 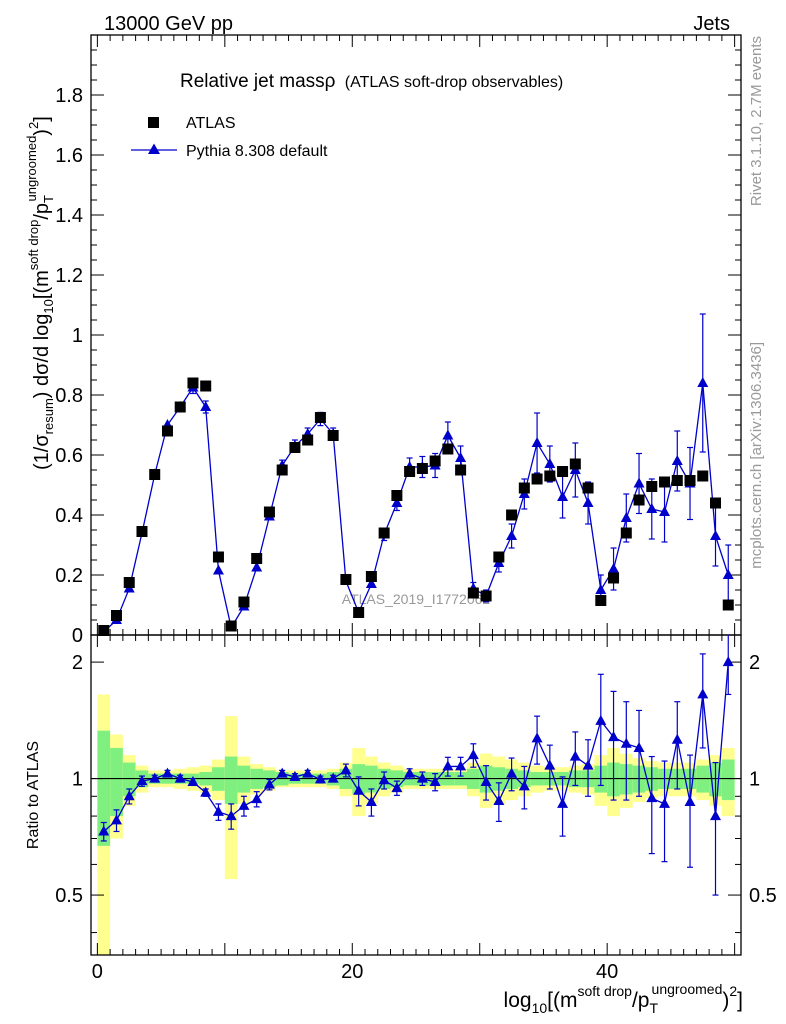 What do you see at coordinates (352, 972) in the screenshot?
I see `x-tick-label: 20` at bounding box center [352, 972].